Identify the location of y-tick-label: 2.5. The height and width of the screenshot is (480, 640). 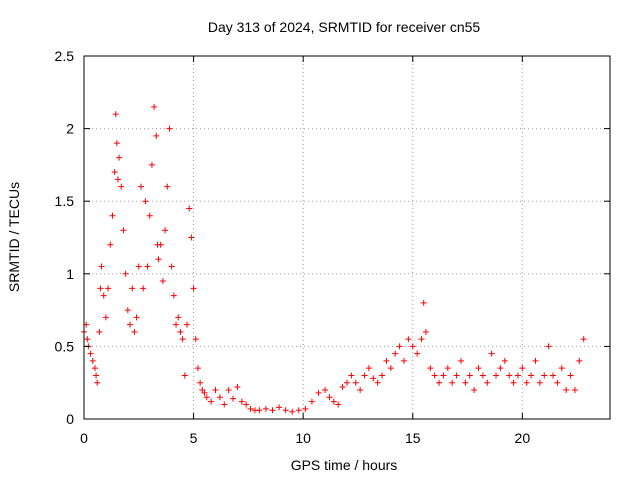
(65, 56).